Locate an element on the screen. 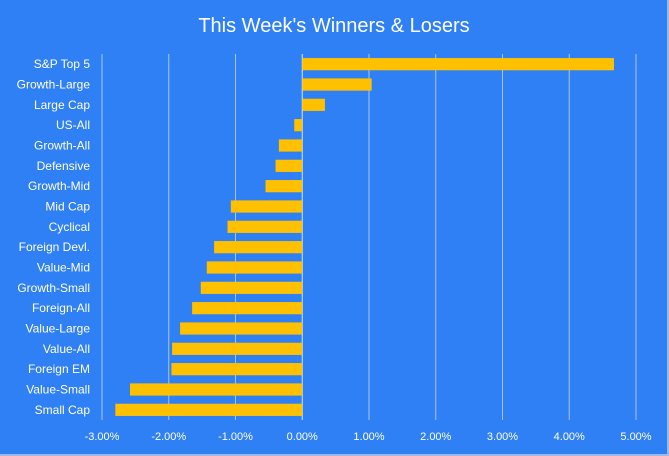  category-label: Foreign EM is located at coordinates (59, 369).